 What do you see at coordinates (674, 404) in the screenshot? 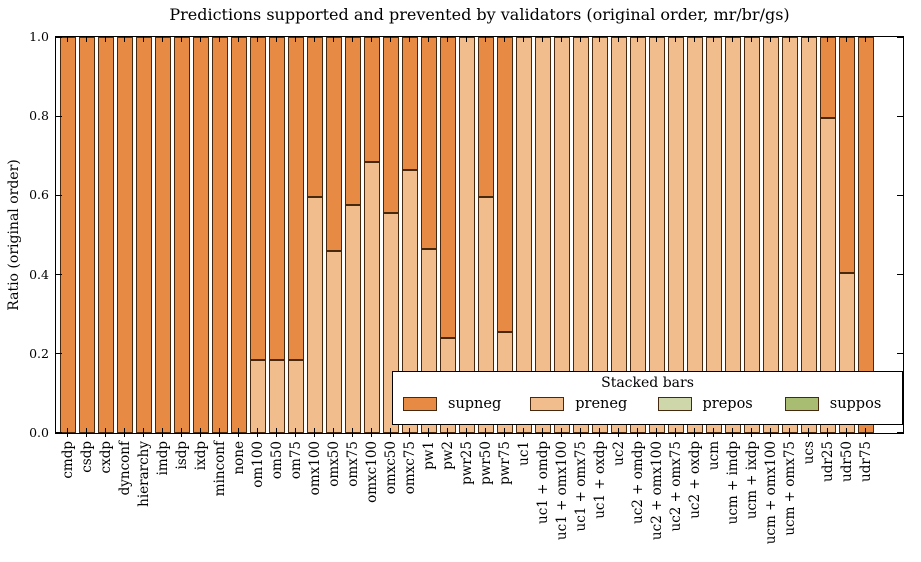
I see `legend-swatch-prepos` at bounding box center [674, 404].